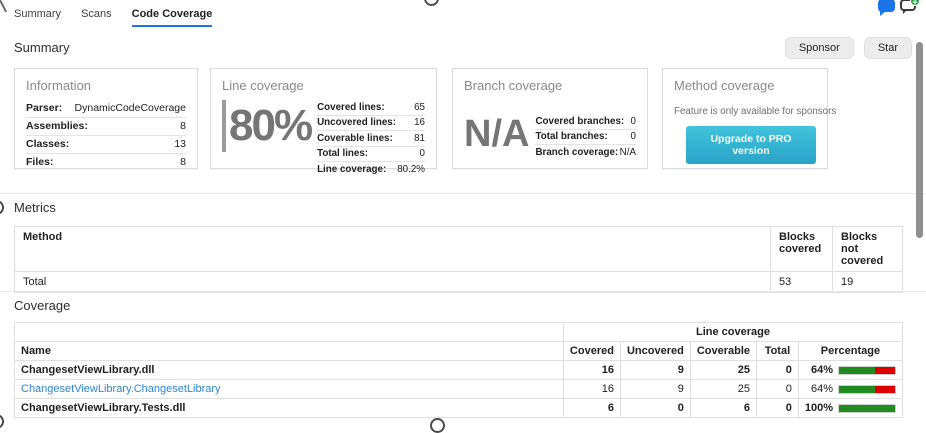 The image size is (926, 433). I want to click on upgrade-pro-button: Upgrade to PRO version, so click(751, 145).